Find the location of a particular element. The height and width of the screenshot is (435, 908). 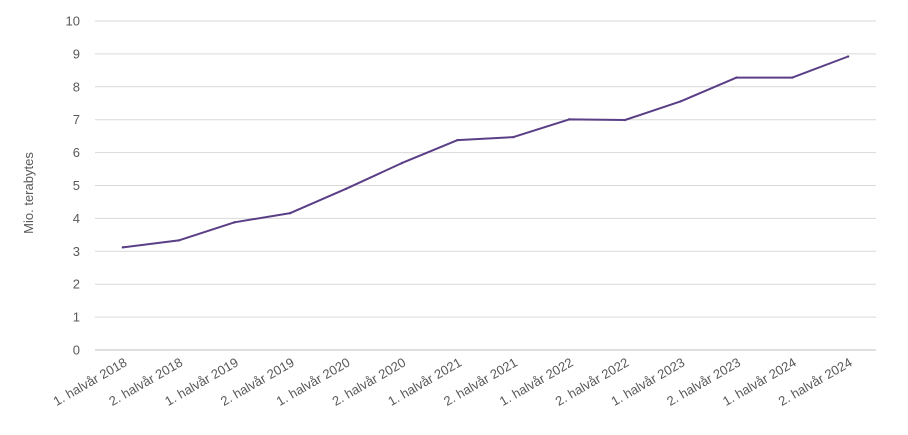

y-tick-label: 9 is located at coordinates (76, 53).